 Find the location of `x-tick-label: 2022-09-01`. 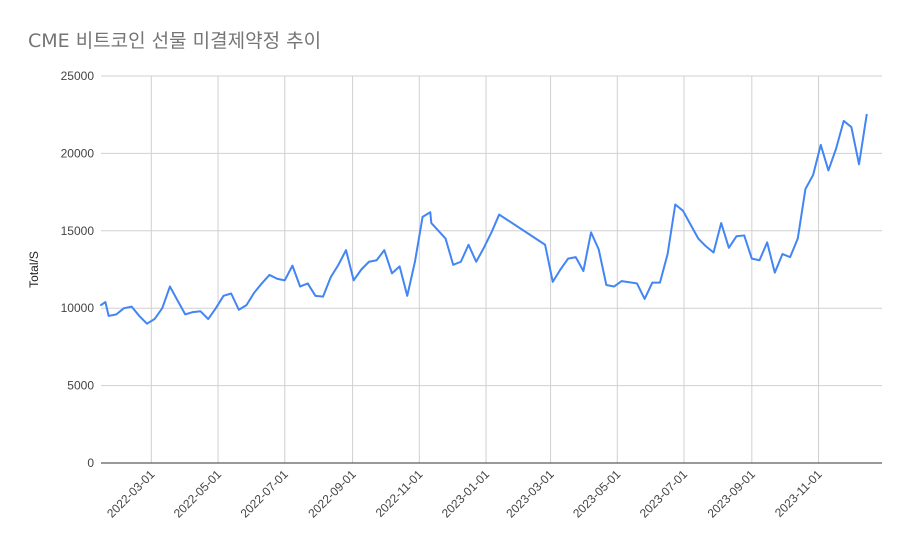

x-tick-label: 2022-09-01 is located at coordinates (332, 494).